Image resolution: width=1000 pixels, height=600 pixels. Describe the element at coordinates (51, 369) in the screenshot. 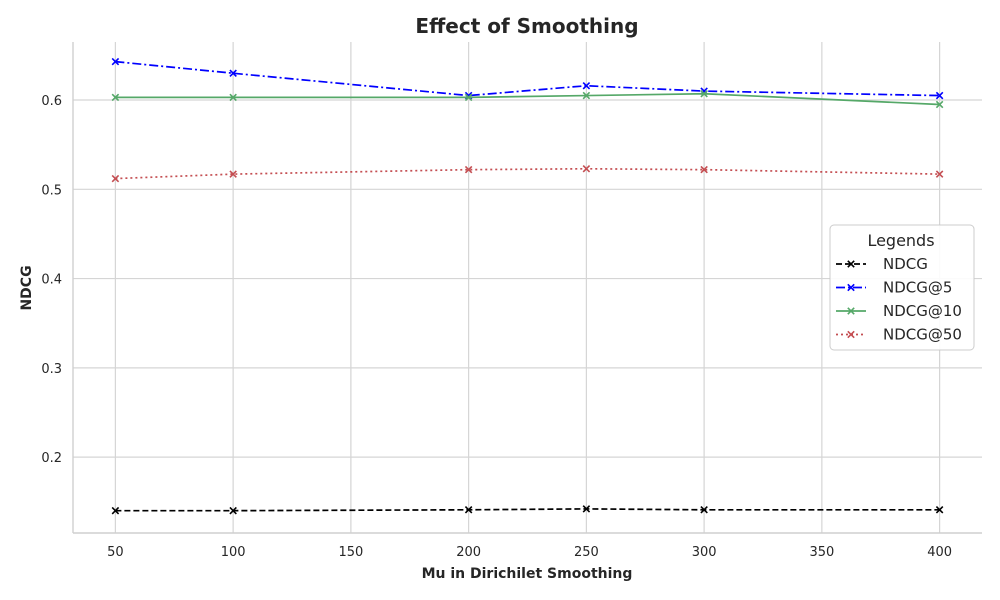

I see `y-tick-label: 0.3` at that location.